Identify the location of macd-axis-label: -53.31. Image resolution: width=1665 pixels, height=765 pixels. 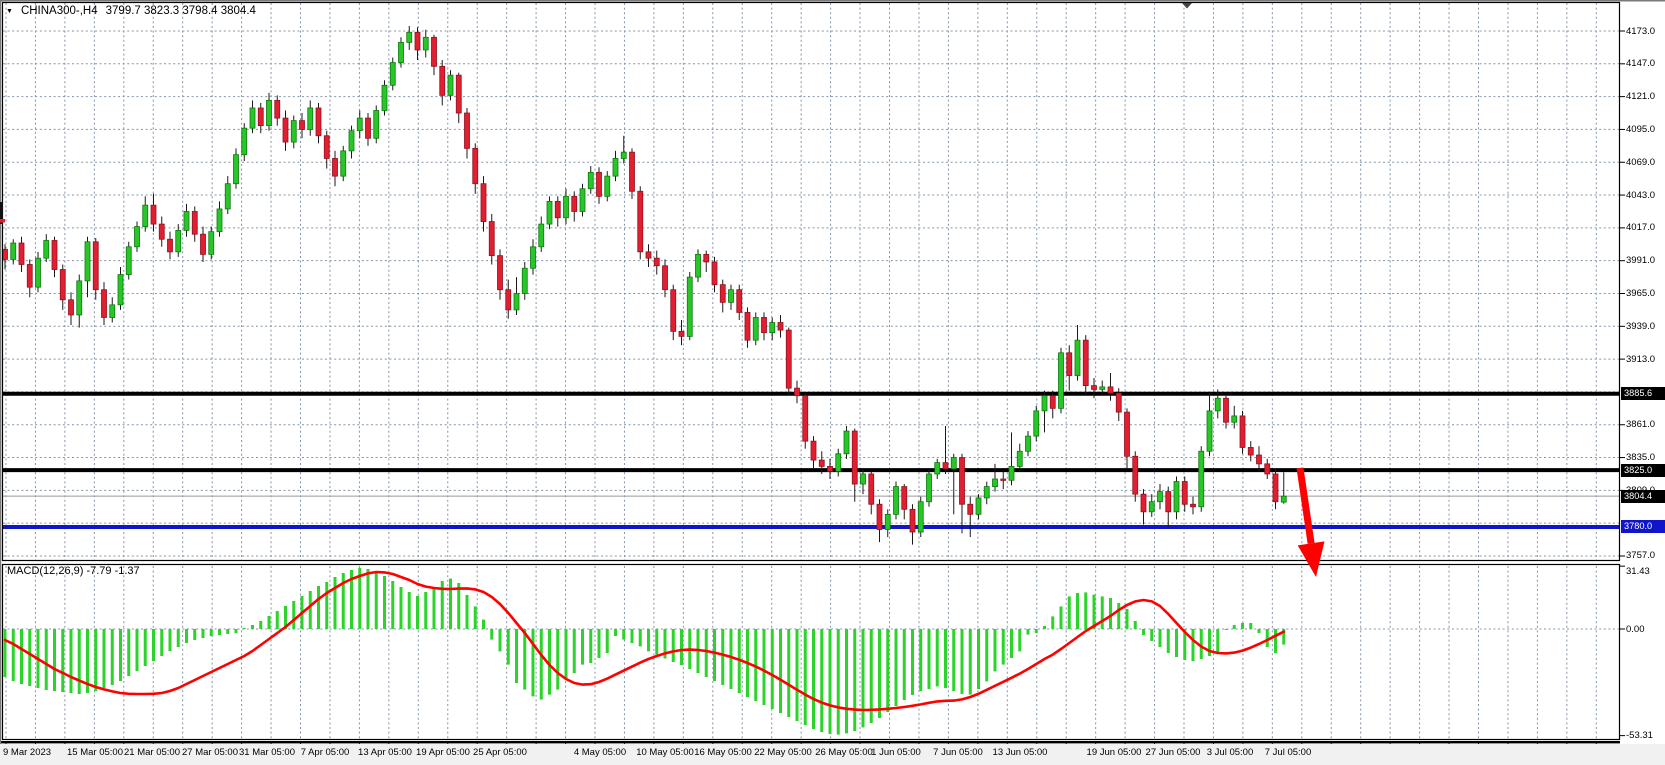
(1639, 736).